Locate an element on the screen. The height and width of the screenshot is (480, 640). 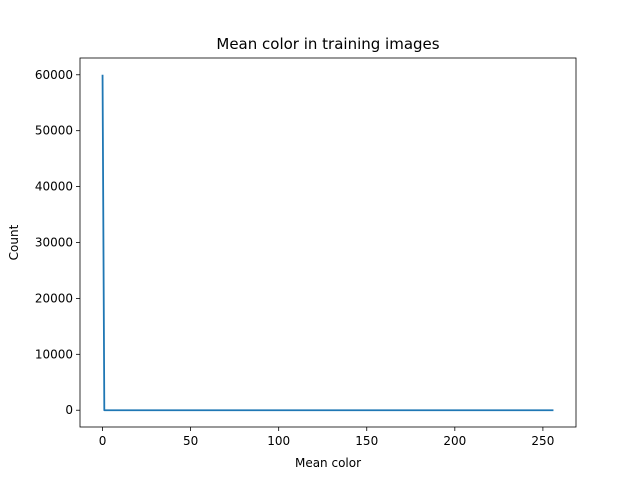
x-tick-label: 100 is located at coordinates (278, 441).